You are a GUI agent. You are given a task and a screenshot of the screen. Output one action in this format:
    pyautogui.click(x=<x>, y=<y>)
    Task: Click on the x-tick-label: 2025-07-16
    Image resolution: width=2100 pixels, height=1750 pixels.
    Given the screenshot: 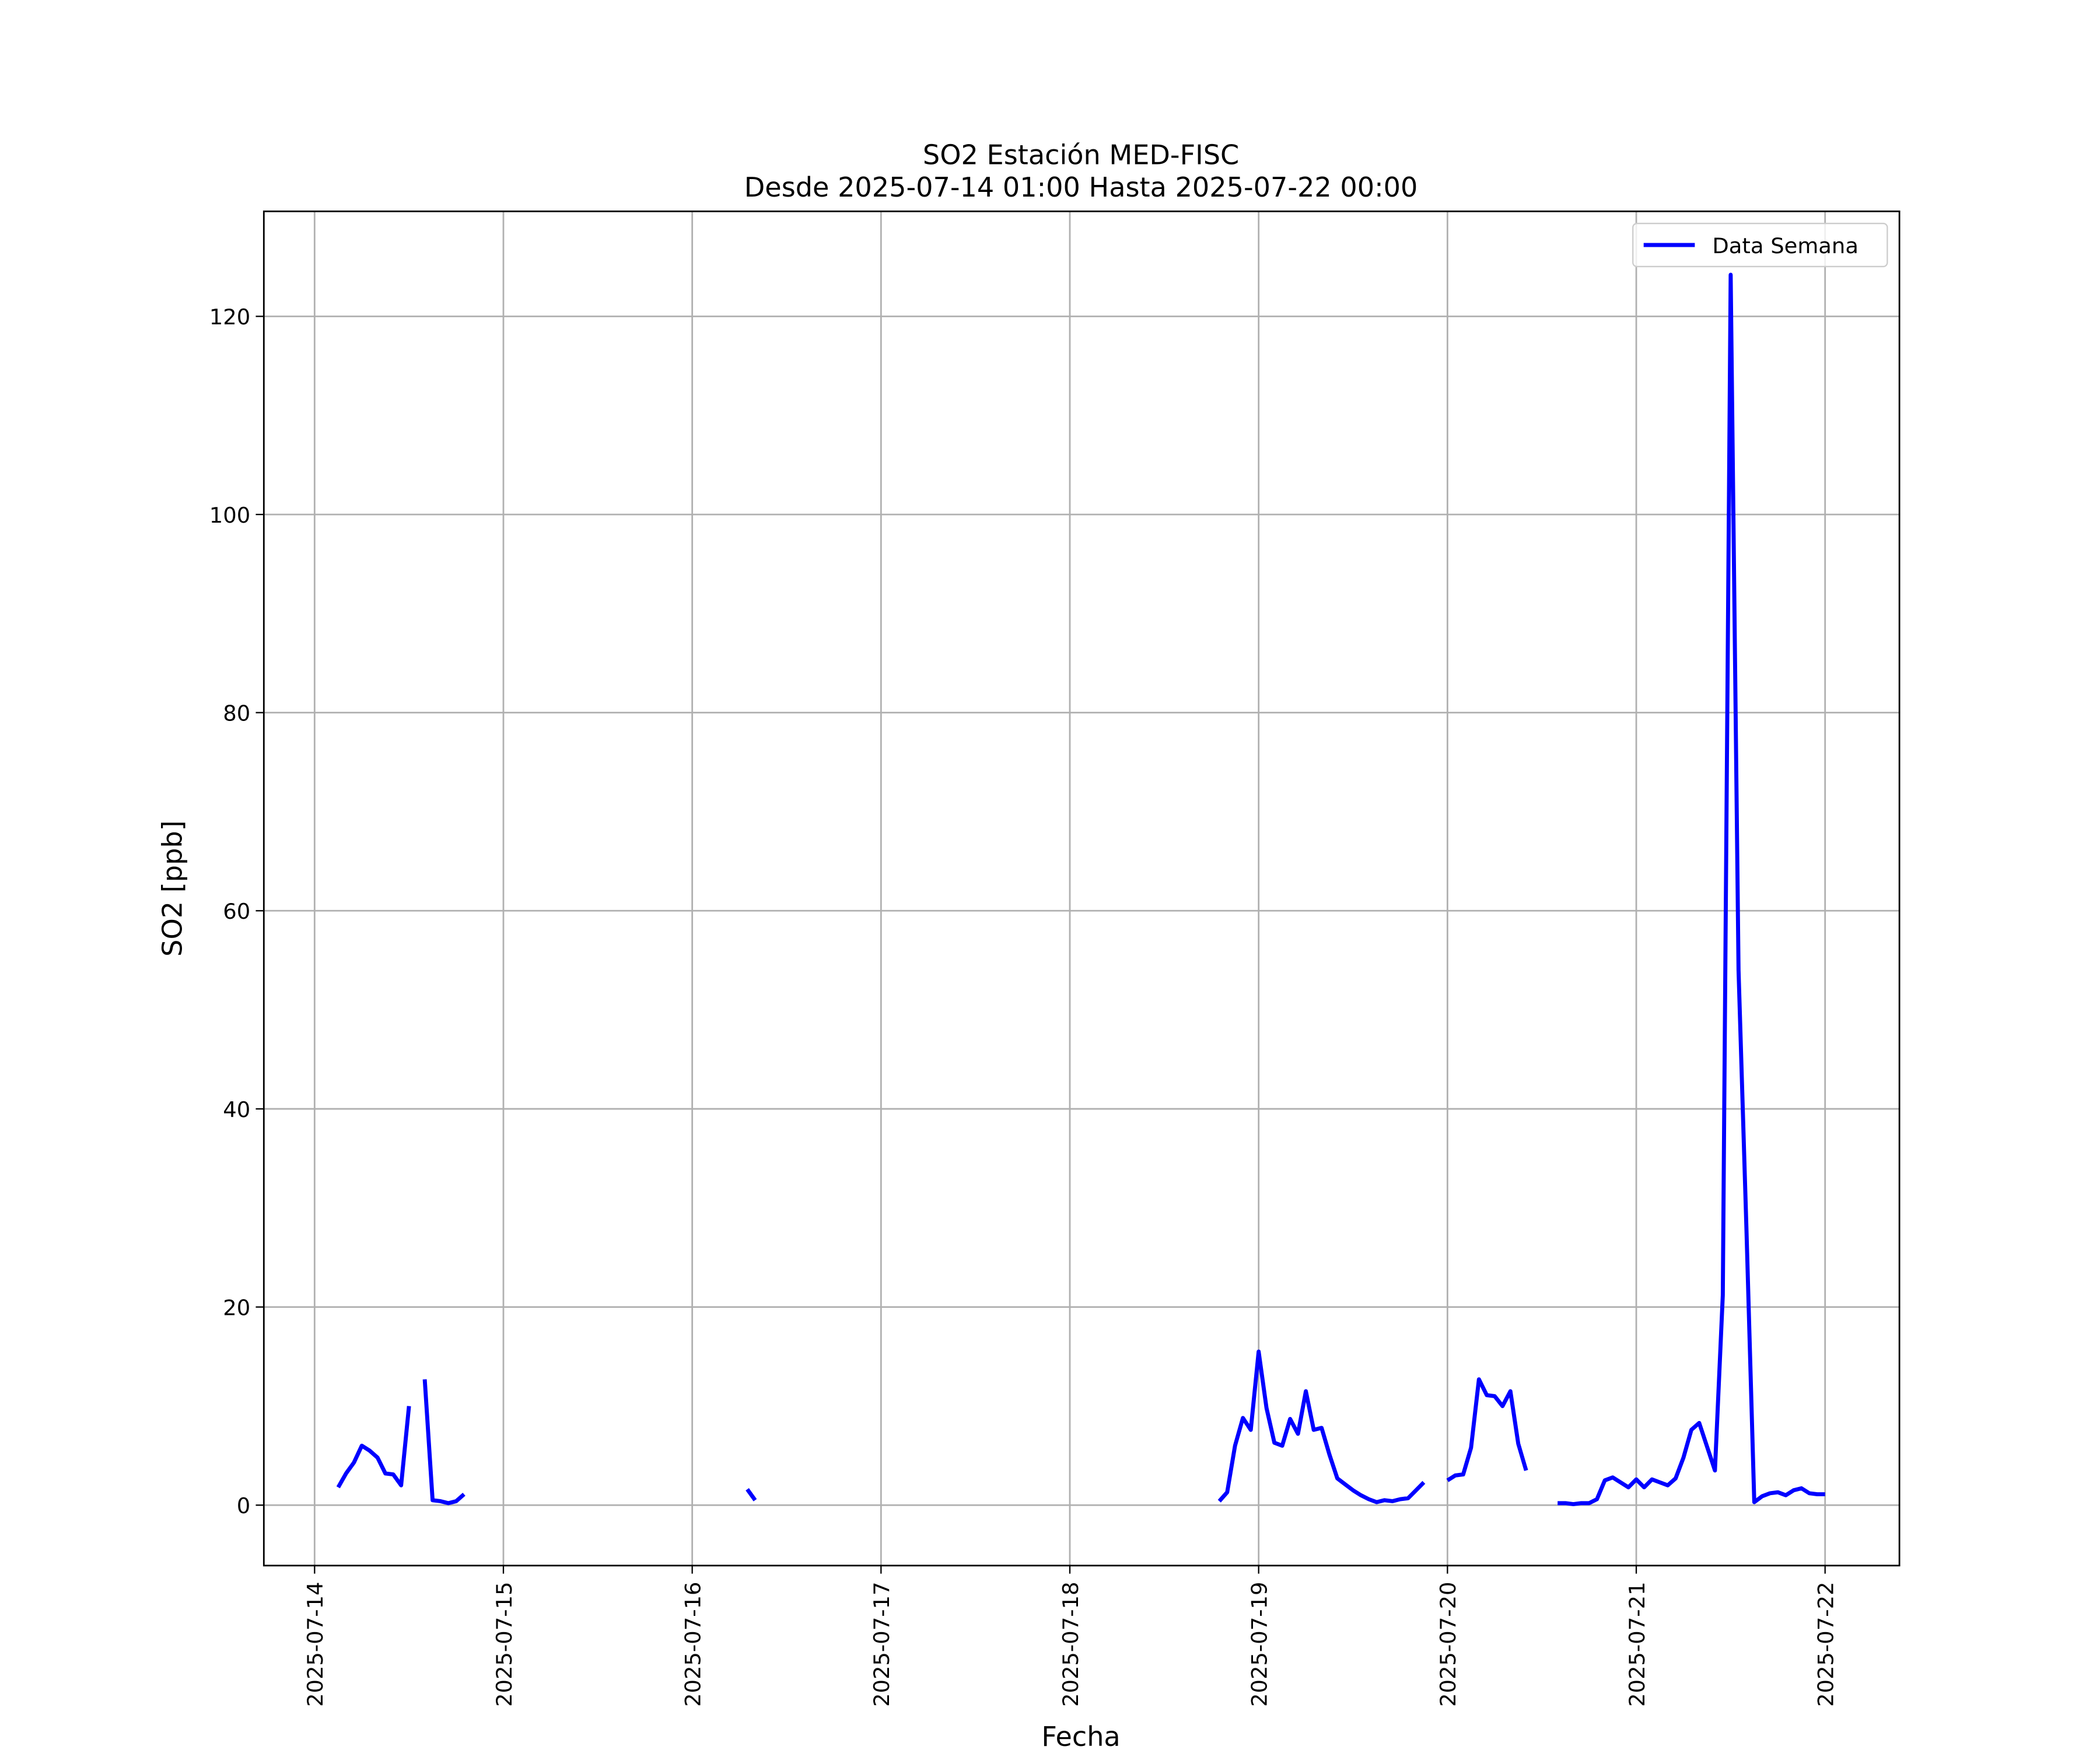 What is the action you would take?
    pyautogui.click(x=692, y=1644)
    